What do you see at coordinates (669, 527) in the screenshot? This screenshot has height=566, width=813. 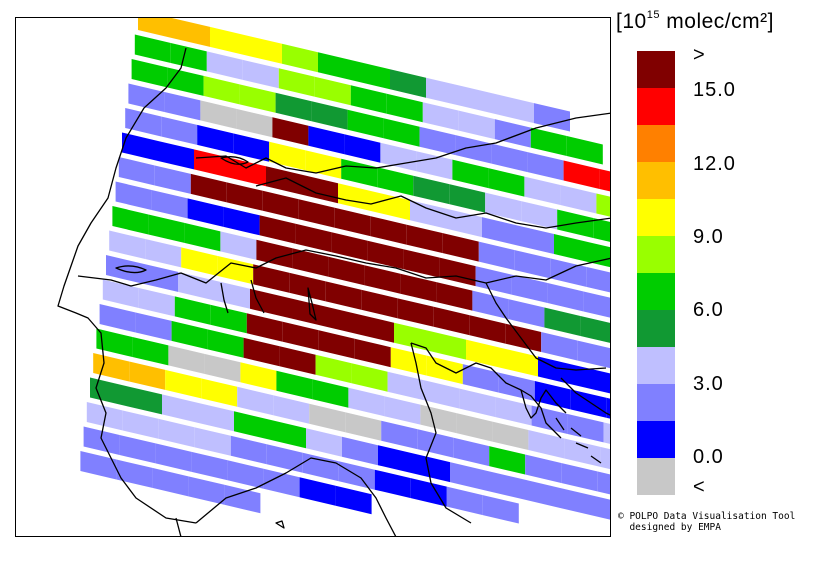 I see `credit-line-2: designed by EMPA` at bounding box center [669, 527].